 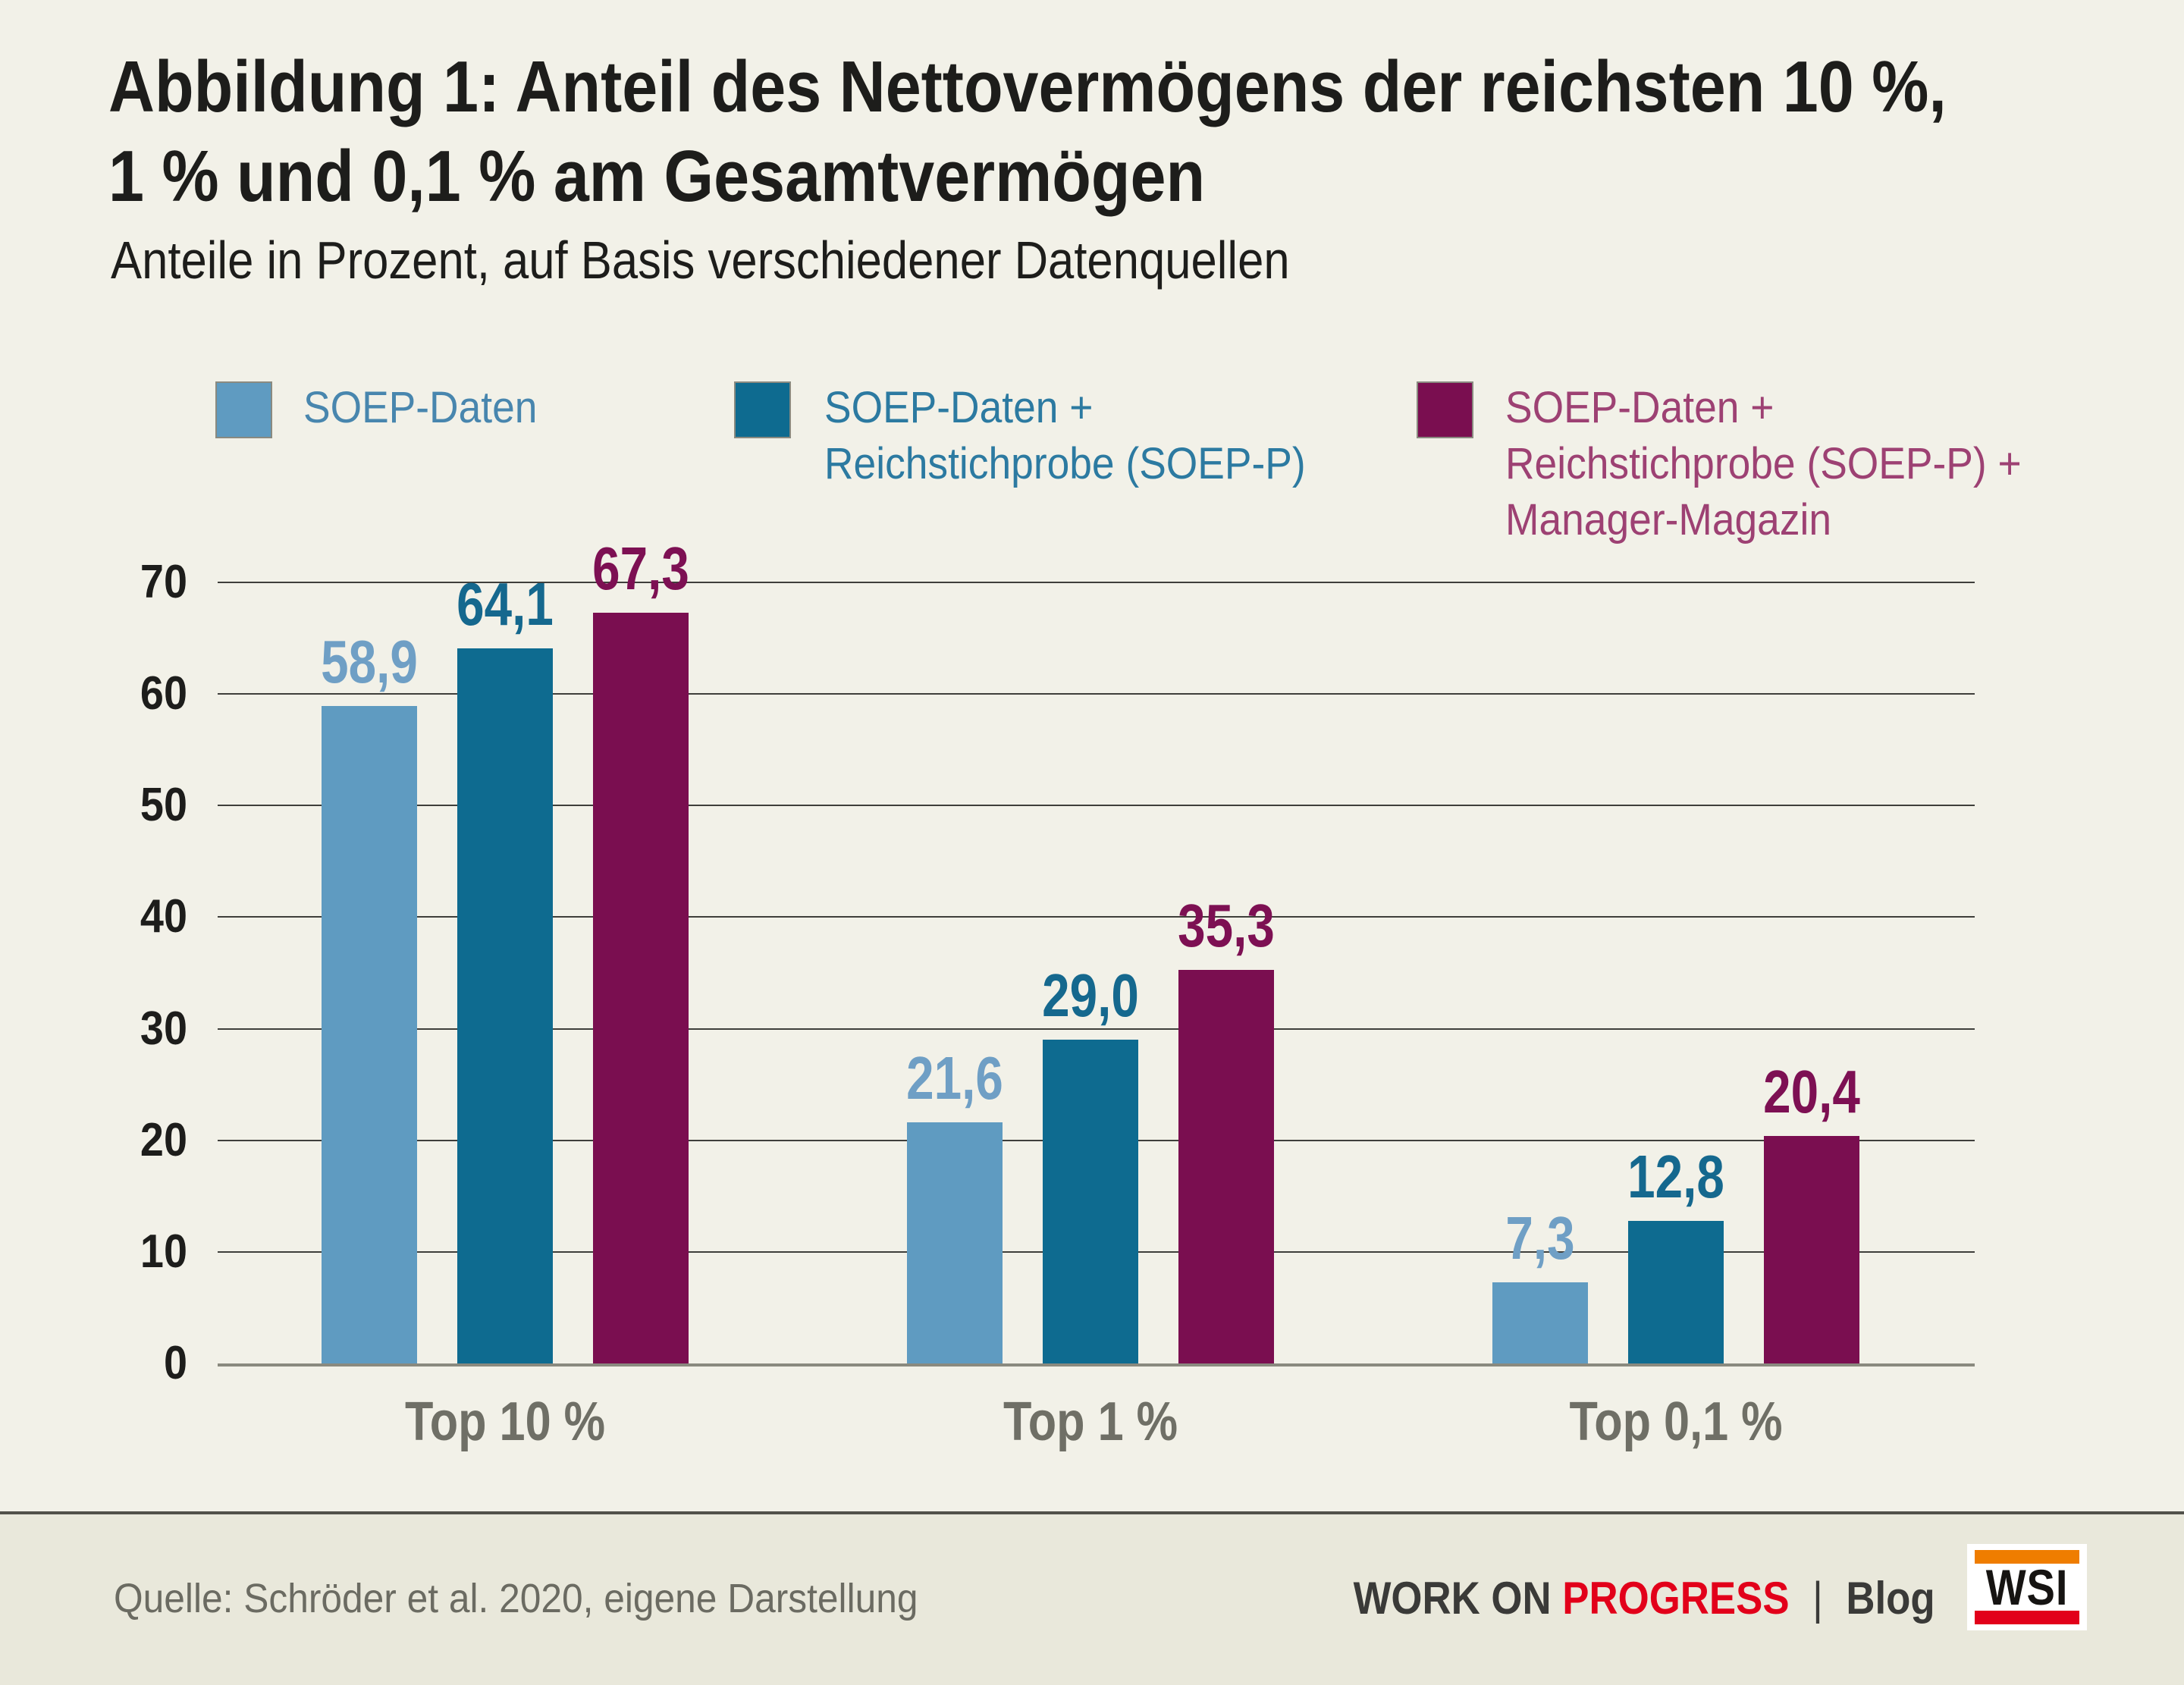 What do you see at coordinates (1811, 1091) in the screenshot?
I see `bar-value-top-0-1-series-3: 20,4` at bounding box center [1811, 1091].